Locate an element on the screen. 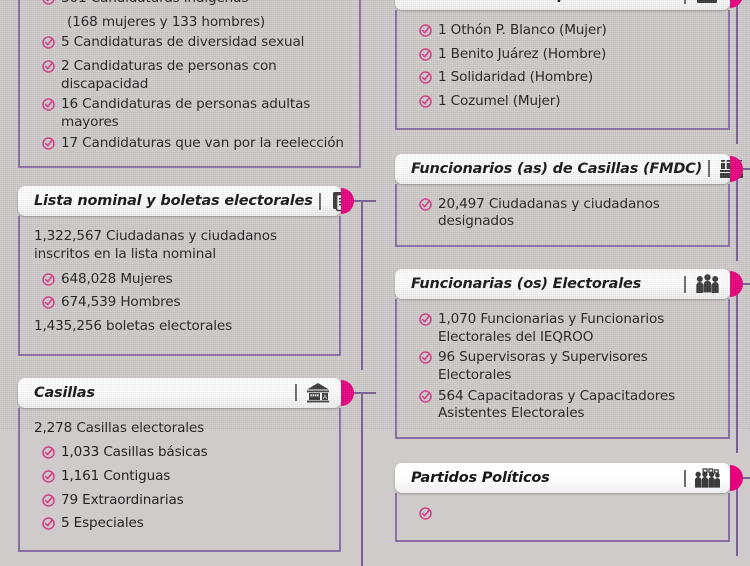 The height and width of the screenshot is (566, 750). list-item: 1 Solidaridad (Hombre) is located at coordinates (564, 79).